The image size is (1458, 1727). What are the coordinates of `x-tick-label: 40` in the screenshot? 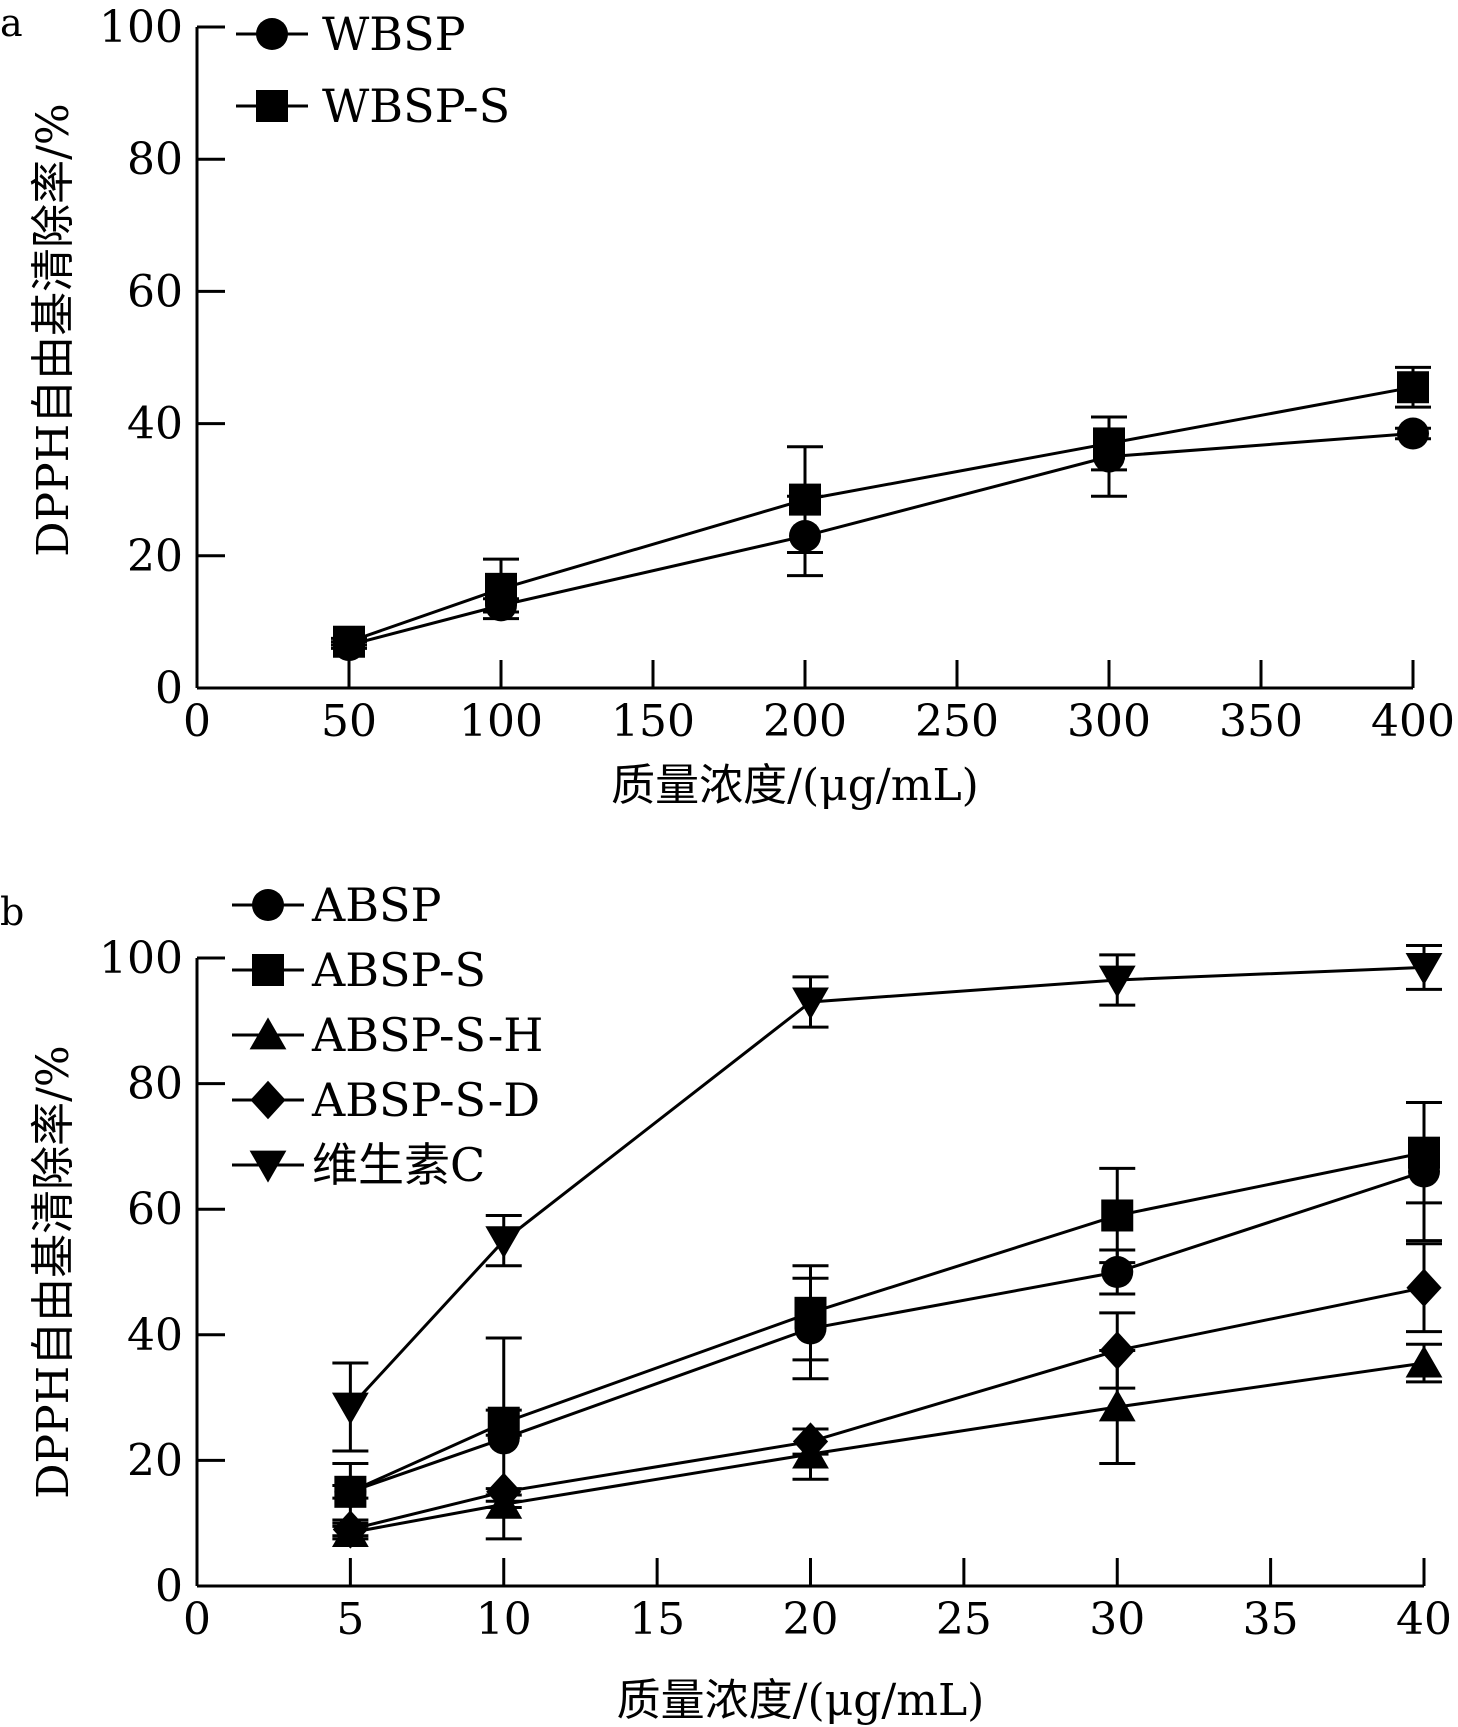 It's located at (1424, 1619).